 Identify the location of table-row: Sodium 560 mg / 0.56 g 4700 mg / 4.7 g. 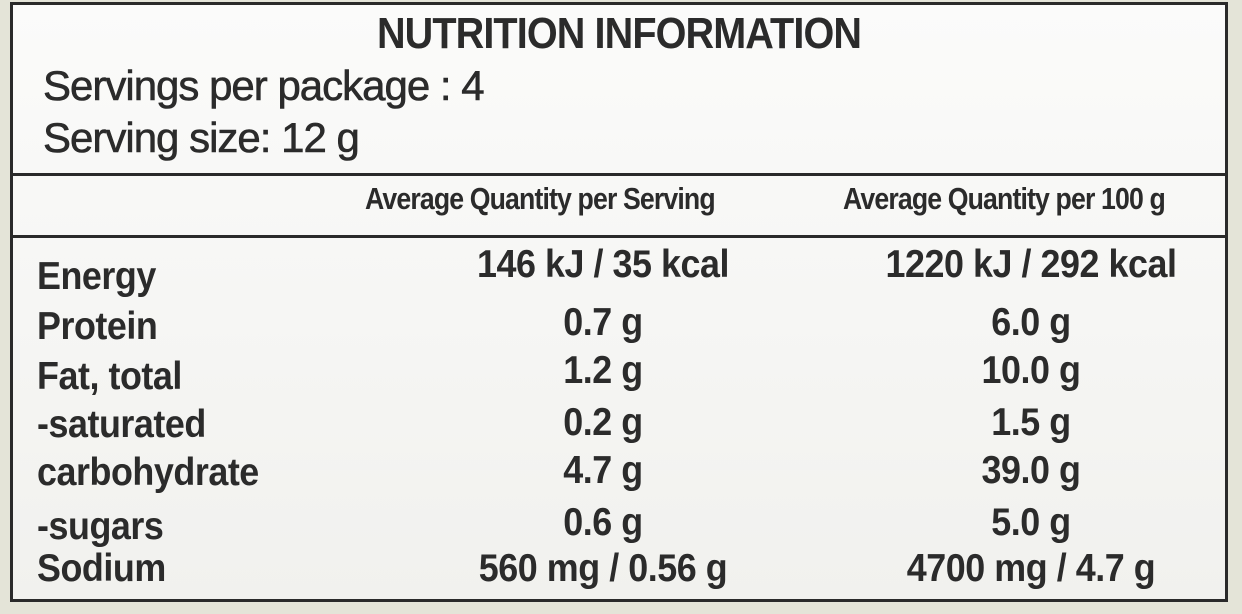
(619, 569).